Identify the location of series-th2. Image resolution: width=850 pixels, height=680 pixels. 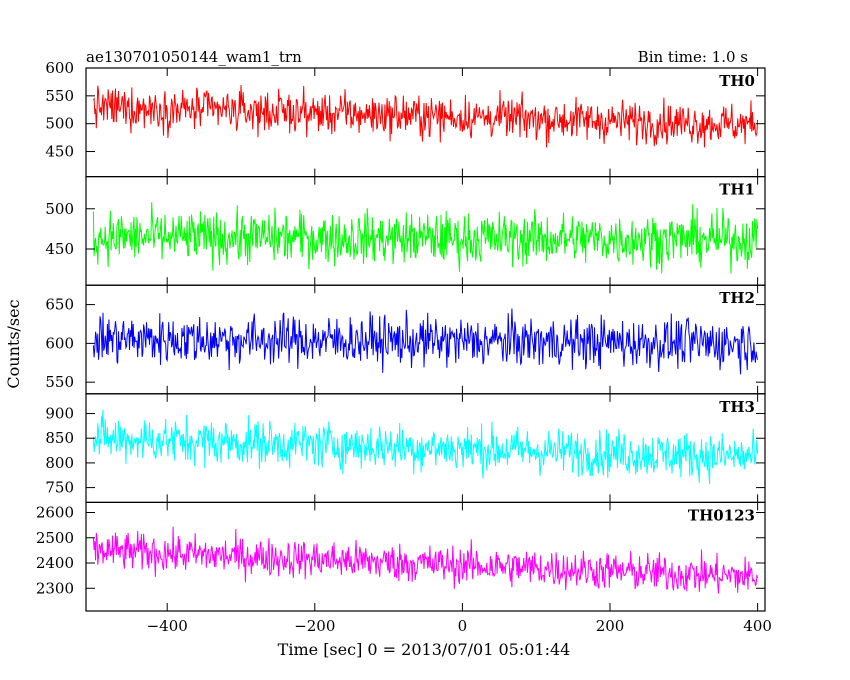
(425, 341).